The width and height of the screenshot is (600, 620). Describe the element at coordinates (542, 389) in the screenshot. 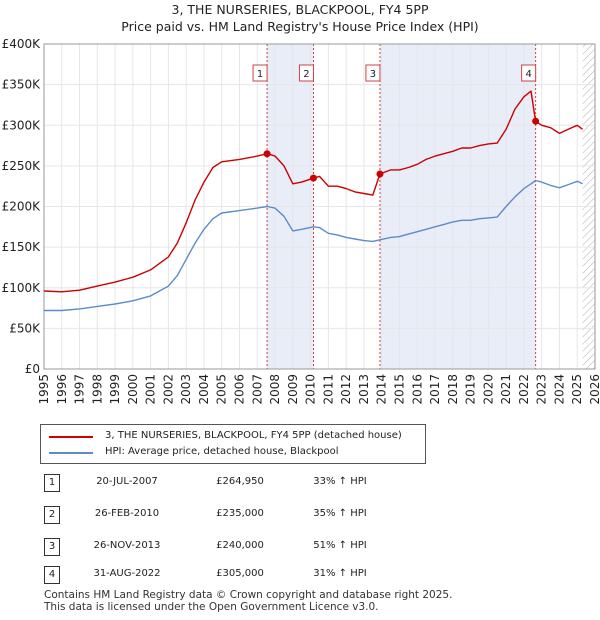

I see `x-tick-label: 2023` at that location.